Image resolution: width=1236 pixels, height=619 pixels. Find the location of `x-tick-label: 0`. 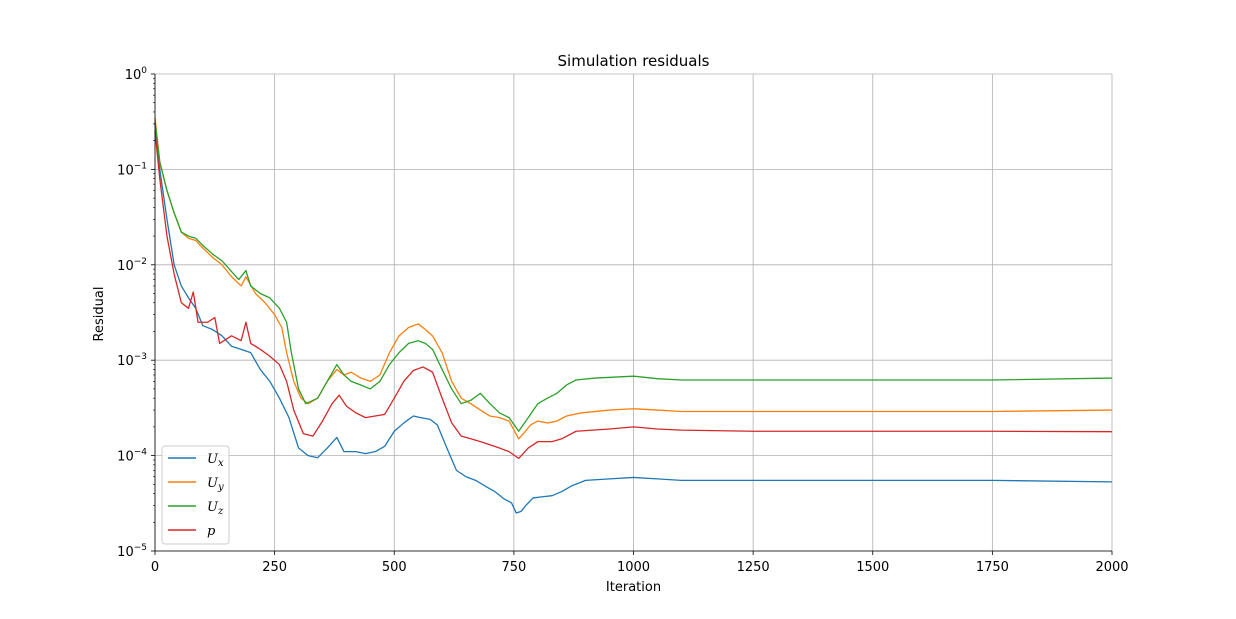

x-tick-label: 0 is located at coordinates (155, 567).